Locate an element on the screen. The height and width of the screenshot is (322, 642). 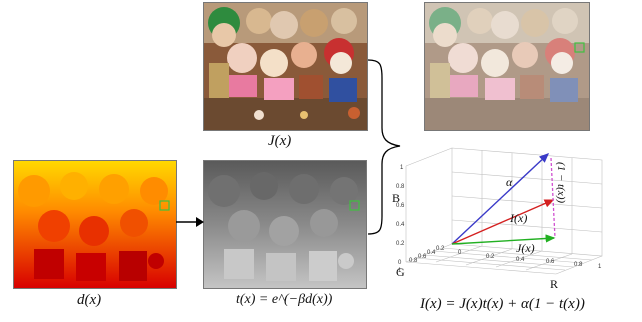
clear-image-photo is located at coordinates (285, 66).